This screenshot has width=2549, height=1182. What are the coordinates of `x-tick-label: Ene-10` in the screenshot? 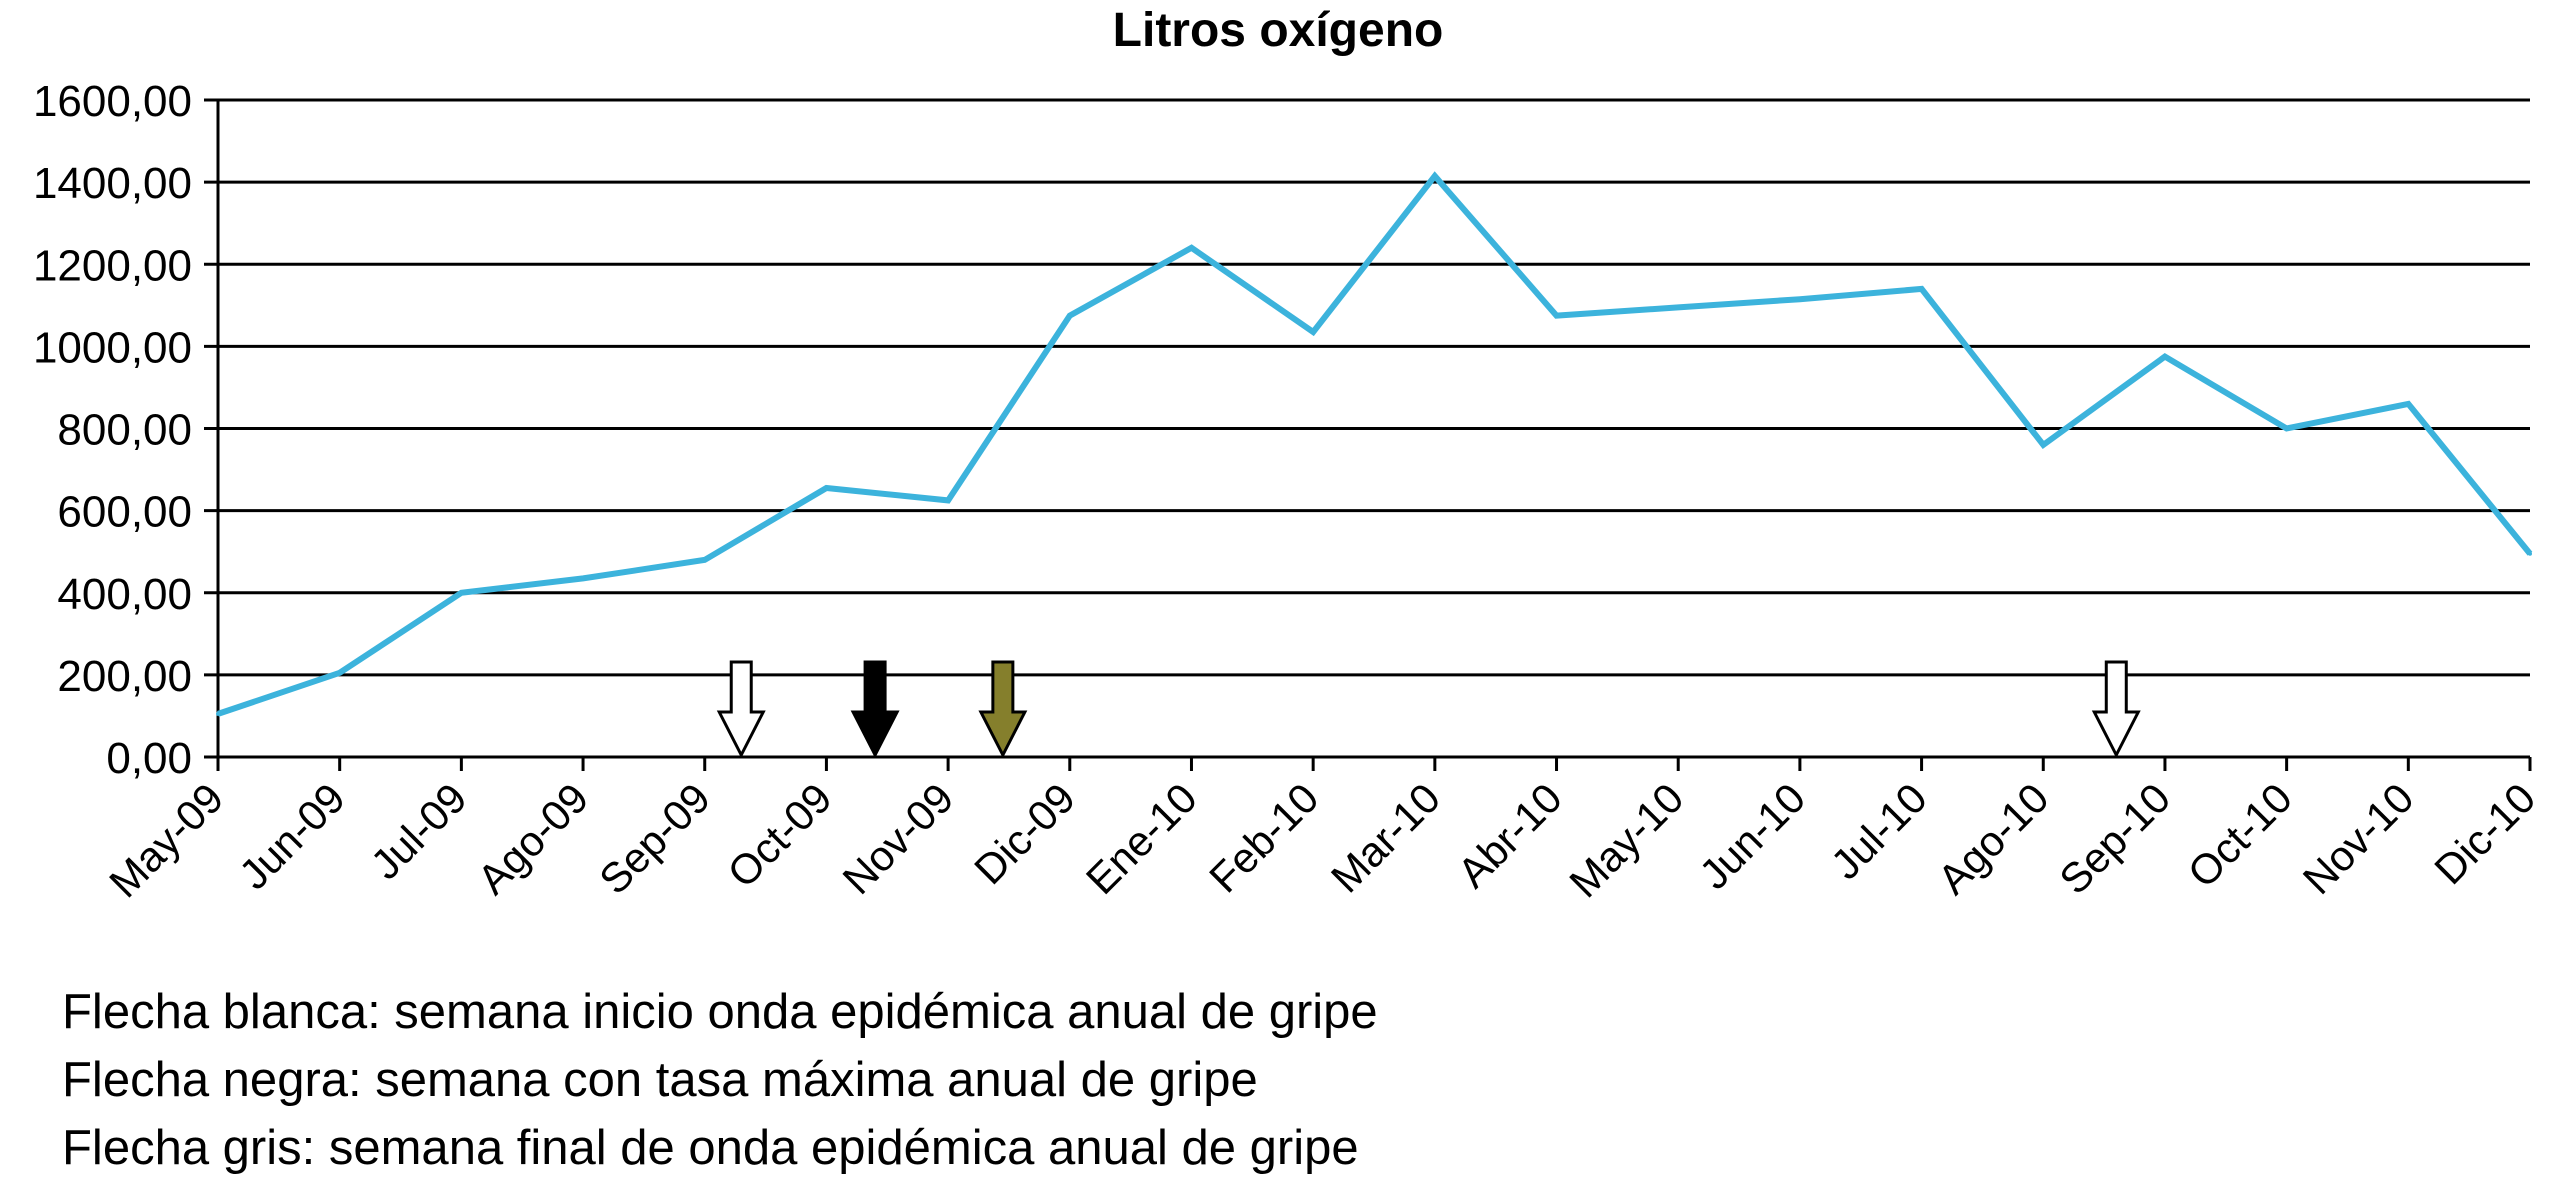 It's located at (1141, 838).